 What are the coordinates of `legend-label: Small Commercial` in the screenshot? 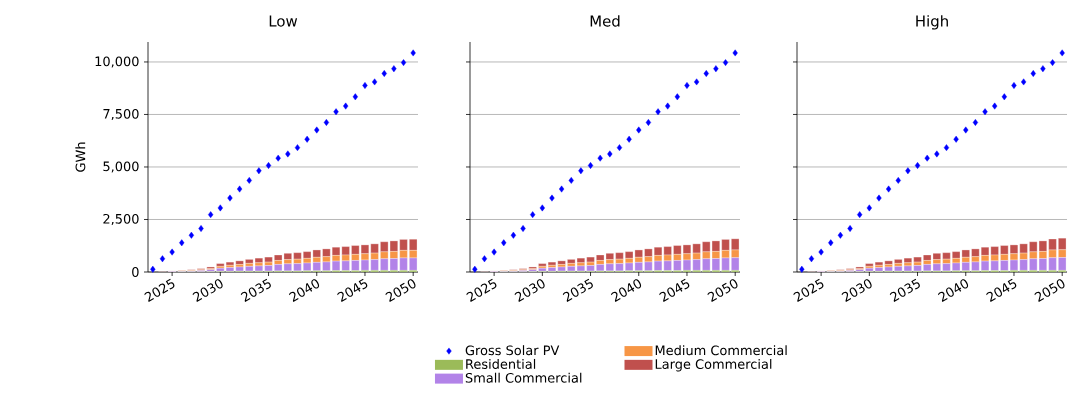 It's located at (523, 377).